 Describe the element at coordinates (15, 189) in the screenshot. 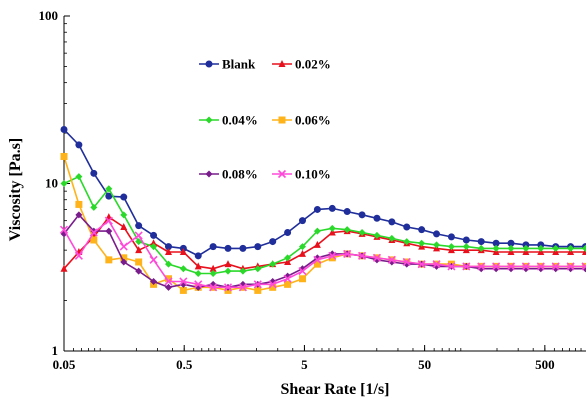

I see `y-axis-title: Viscosity [Pa.s]` at that location.